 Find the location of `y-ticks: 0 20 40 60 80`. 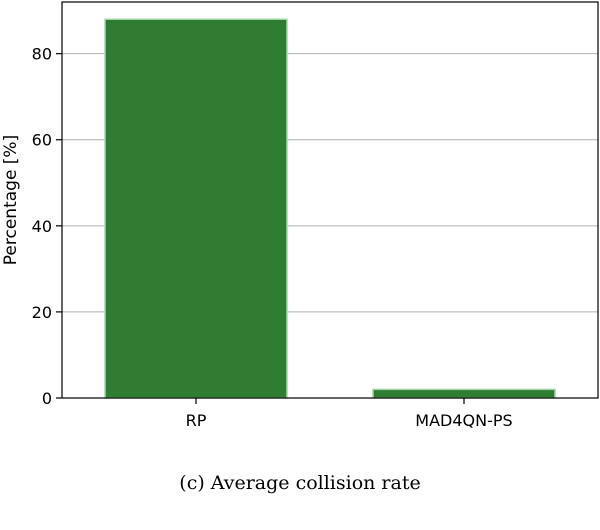

y-ticks: 0 20 40 60 80 is located at coordinates (47, 226).